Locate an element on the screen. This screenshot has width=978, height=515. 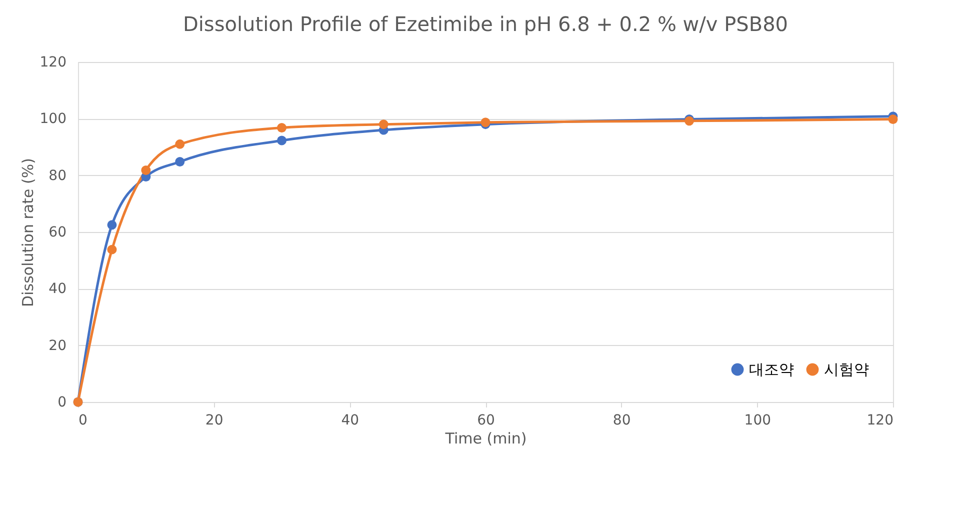
legend-label: 대조약 is located at coordinates (771, 369).